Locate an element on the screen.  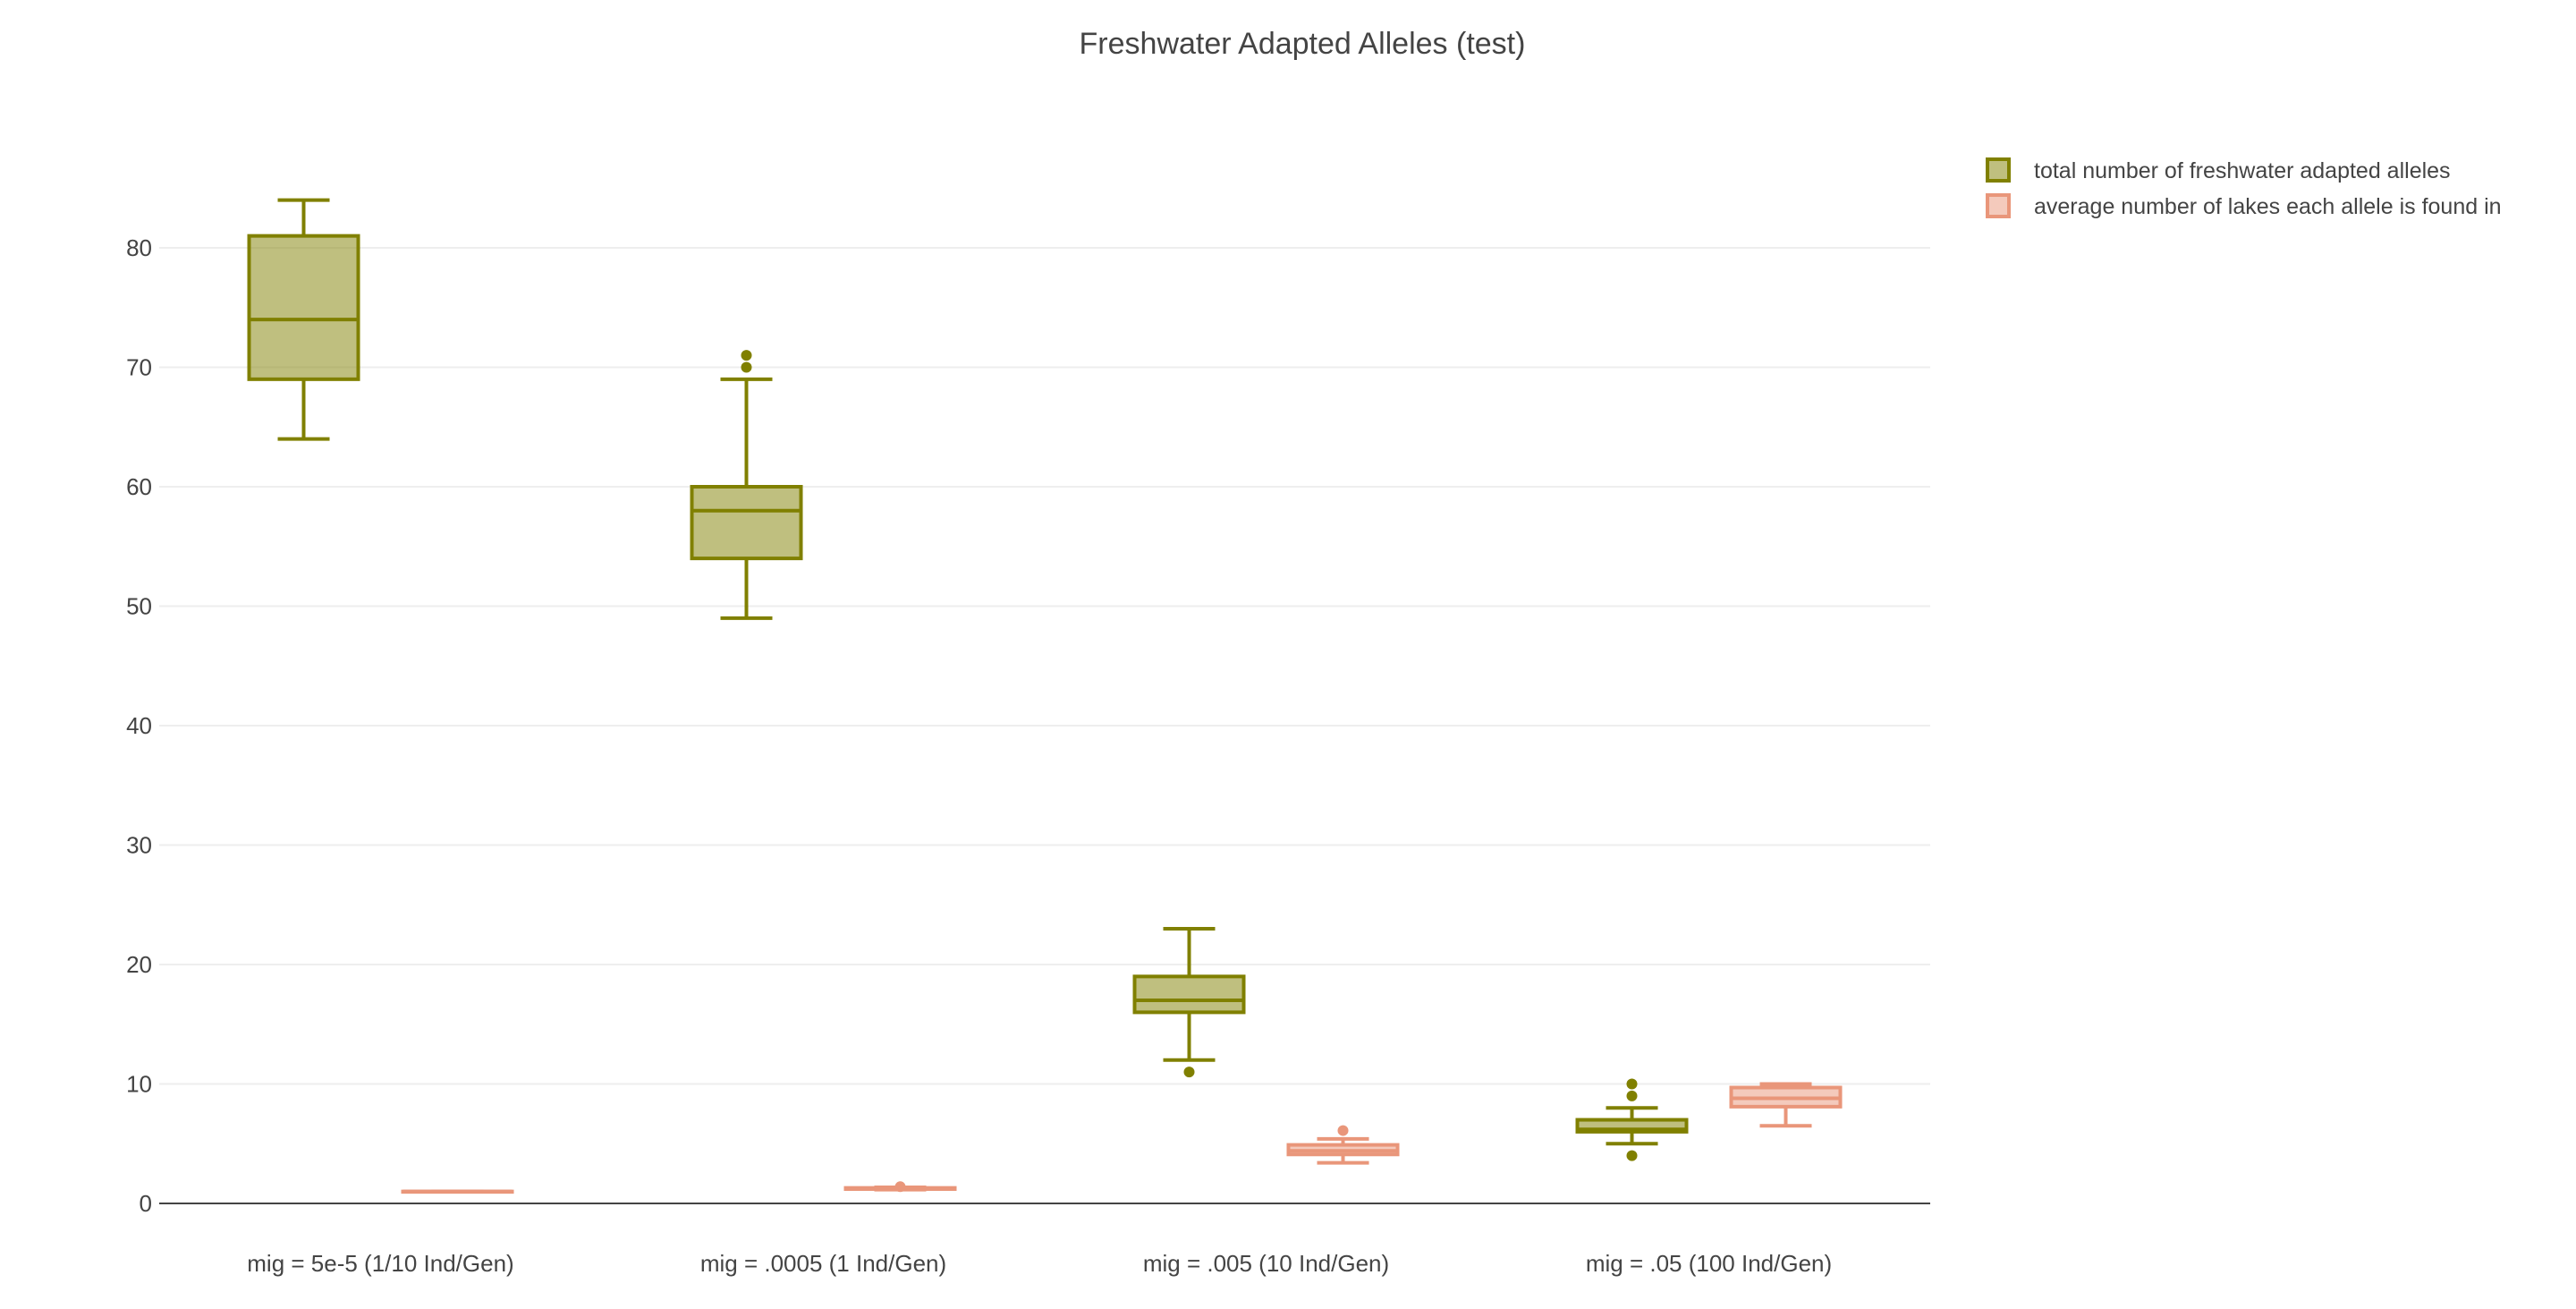
chart-title: Freshwater Adapted Alleles (test) is located at coordinates (1303, 44).